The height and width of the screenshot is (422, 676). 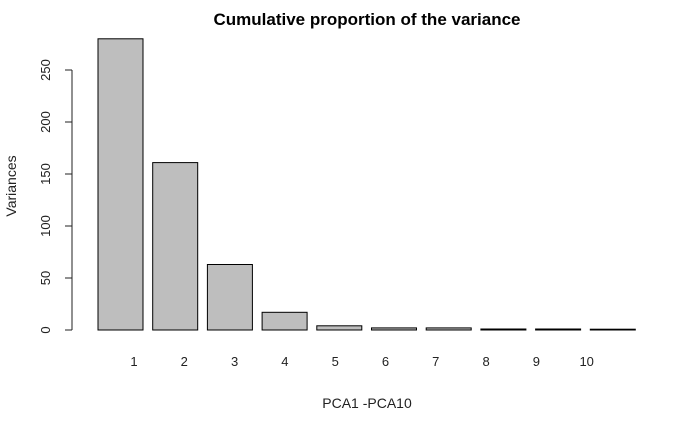 What do you see at coordinates (362, 361) in the screenshot?
I see `x-axis-ticks: 1 2 3 4 5 6 7 8 9 10` at bounding box center [362, 361].